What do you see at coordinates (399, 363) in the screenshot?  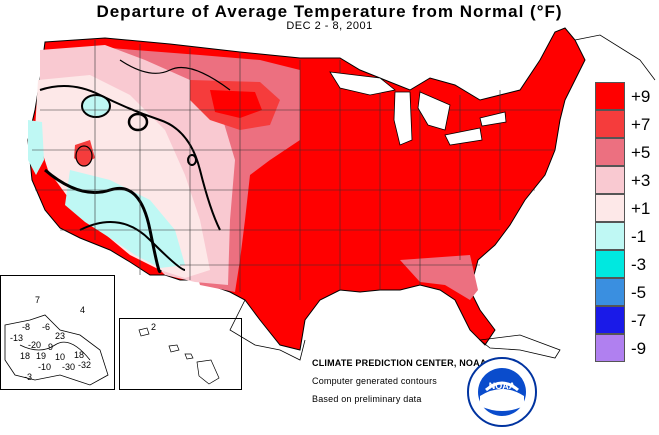 I see `credit-center: CLIMATE PREDICTION CENTER, NOAA` at bounding box center [399, 363].